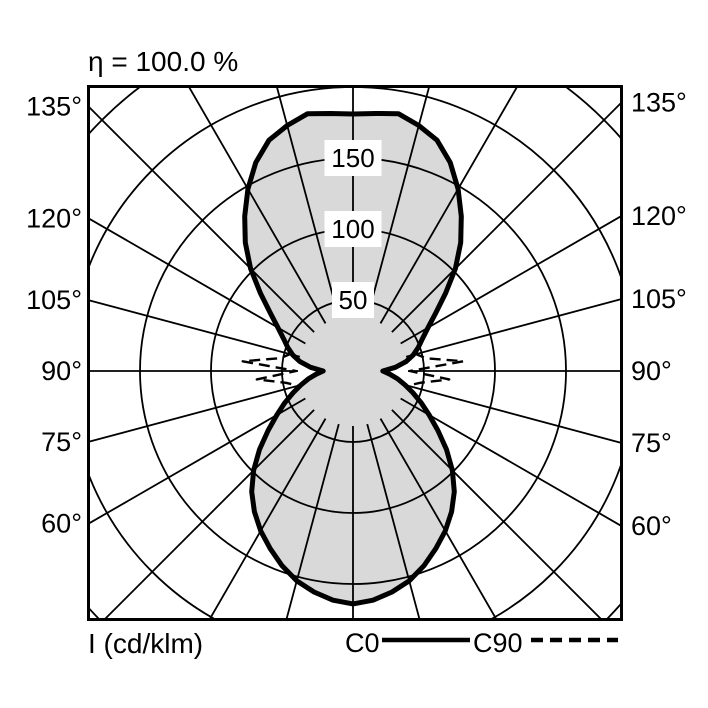 This screenshot has width=708, height=708. What do you see at coordinates (61, 442) in the screenshot?
I see `angle-label-left-75: 75°` at bounding box center [61, 442].